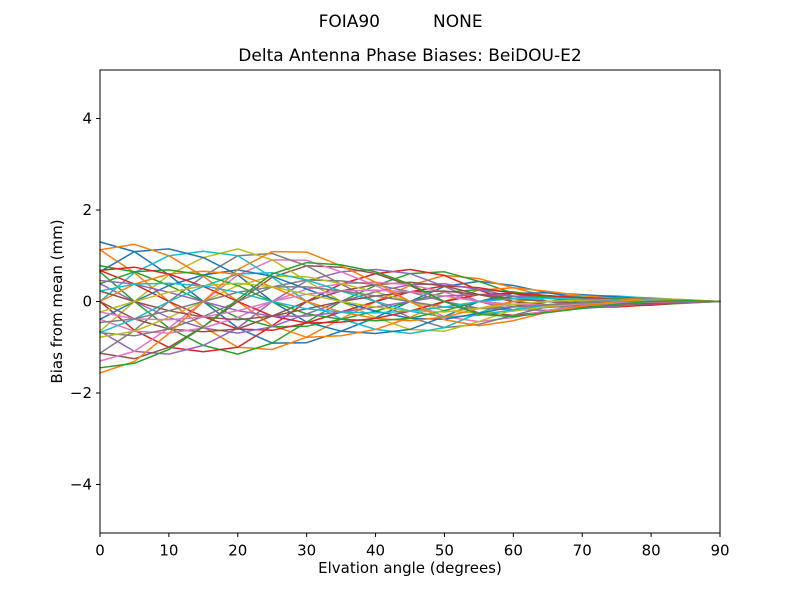 The height and width of the screenshot is (604, 800). Describe the element at coordinates (87, 210) in the screenshot. I see `y-tick-label: 2` at that location.